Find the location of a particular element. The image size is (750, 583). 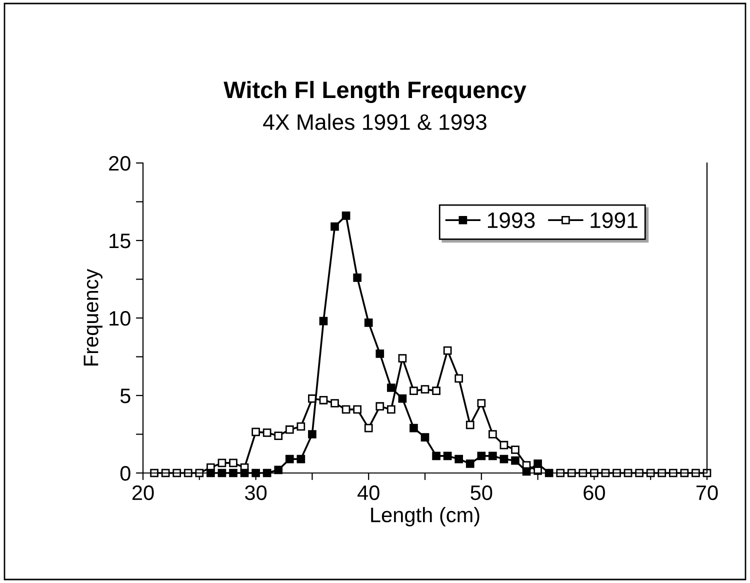

x-tick-label: 70 is located at coordinates (707, 492).